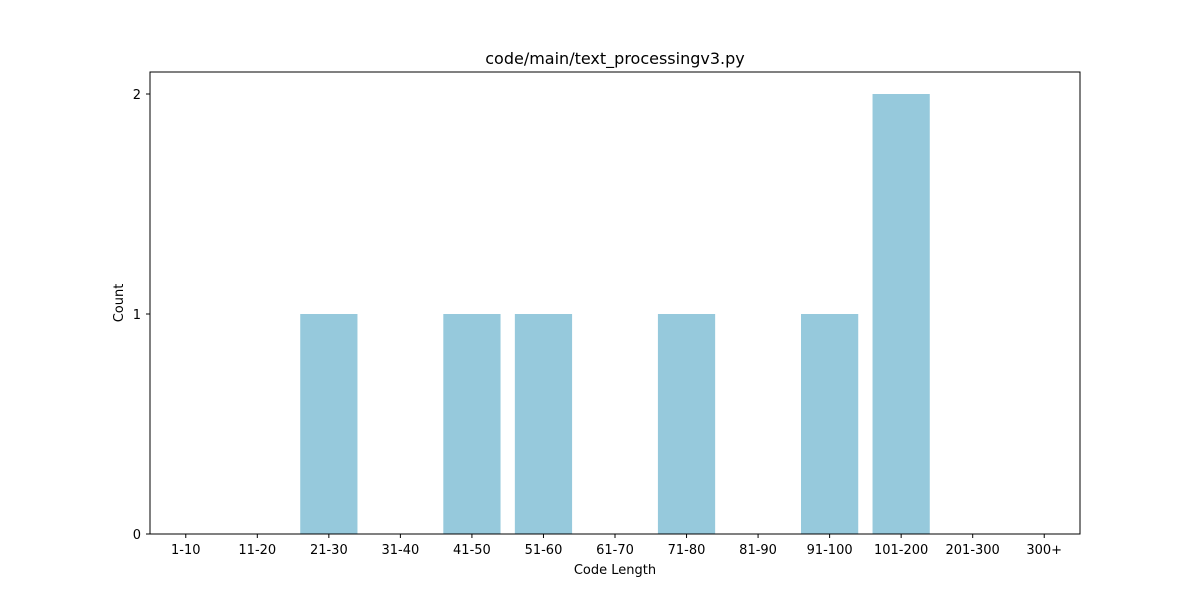 Image resolution: width=1200 pixels, height=600 pixels. Describe the element at coordinates (137, 315) in the screenshot. I see `y-tick-label: 1` at that location.